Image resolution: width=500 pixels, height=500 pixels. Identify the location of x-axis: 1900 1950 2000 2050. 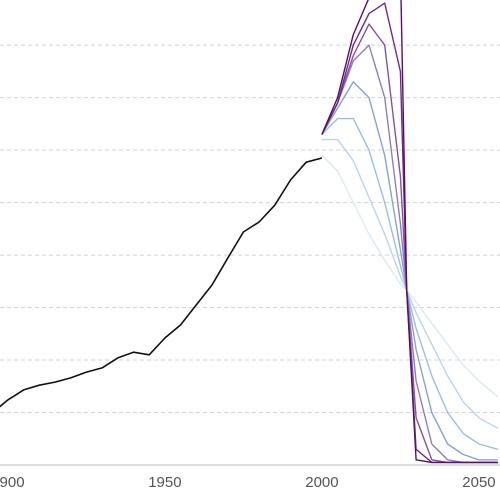
(248, 482).